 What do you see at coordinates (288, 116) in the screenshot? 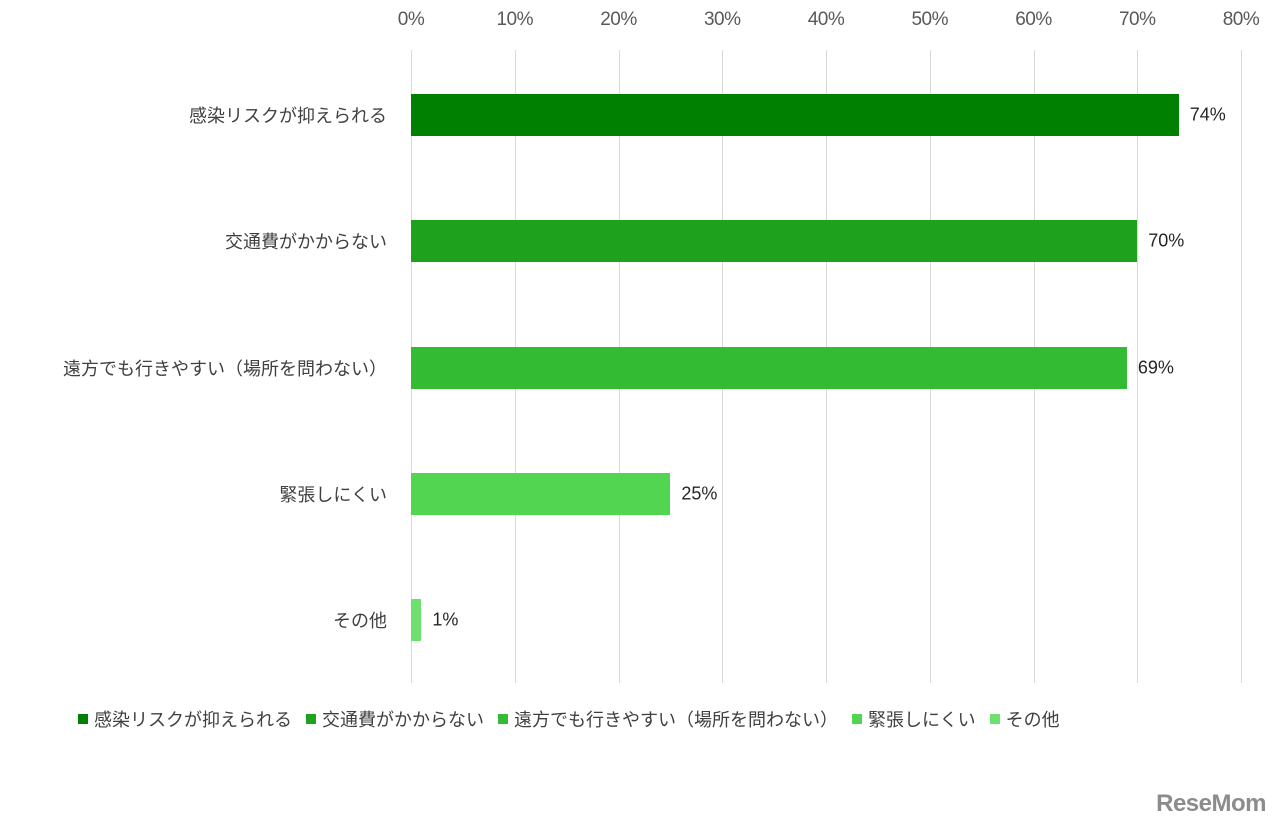
I see `category-label: 感染リスクが抑えられる` at bounding box center [288, 116].